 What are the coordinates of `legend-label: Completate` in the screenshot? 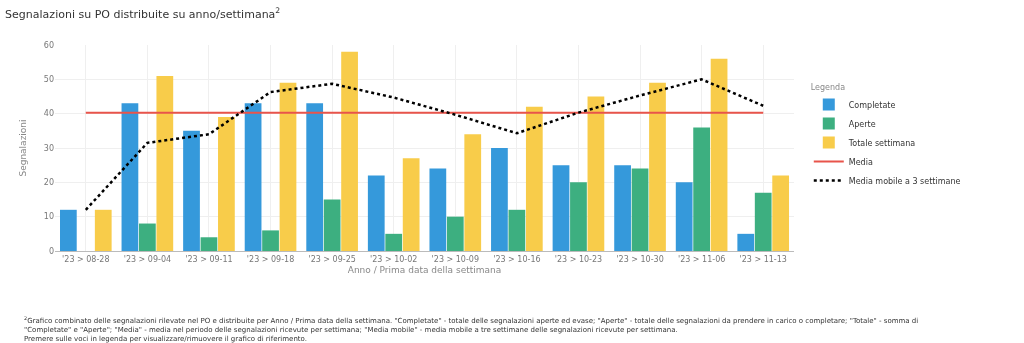 It's located at (872, 105).